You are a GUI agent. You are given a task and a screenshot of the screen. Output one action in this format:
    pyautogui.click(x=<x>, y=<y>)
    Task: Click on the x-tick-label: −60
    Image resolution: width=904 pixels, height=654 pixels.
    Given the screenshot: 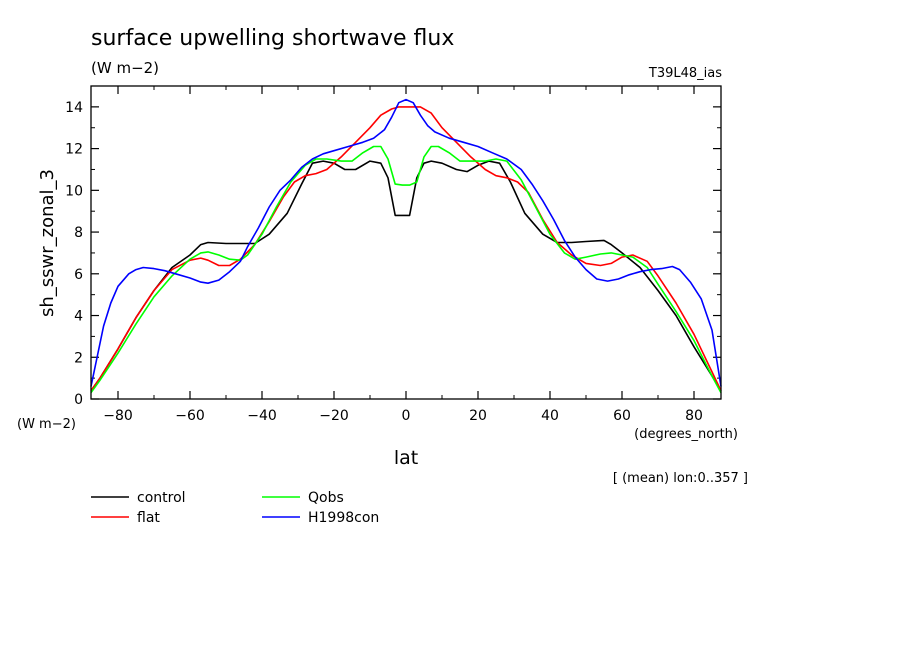 What is the action you would take?
    pyautogui.click(x=190, y=416)
    